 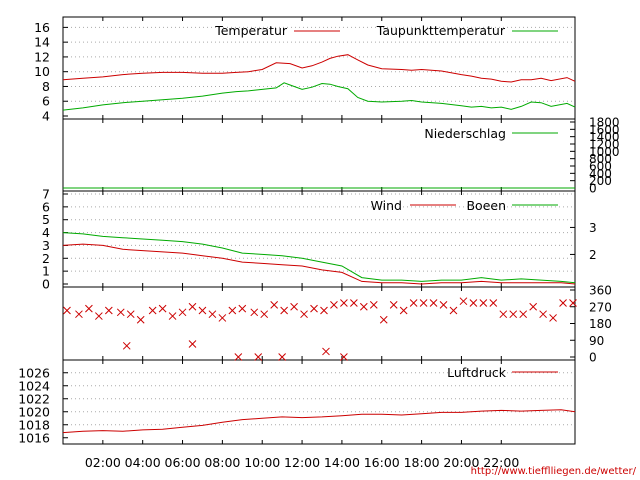 I want to click on y-tick-label: 4, so click(x=46, y=232).